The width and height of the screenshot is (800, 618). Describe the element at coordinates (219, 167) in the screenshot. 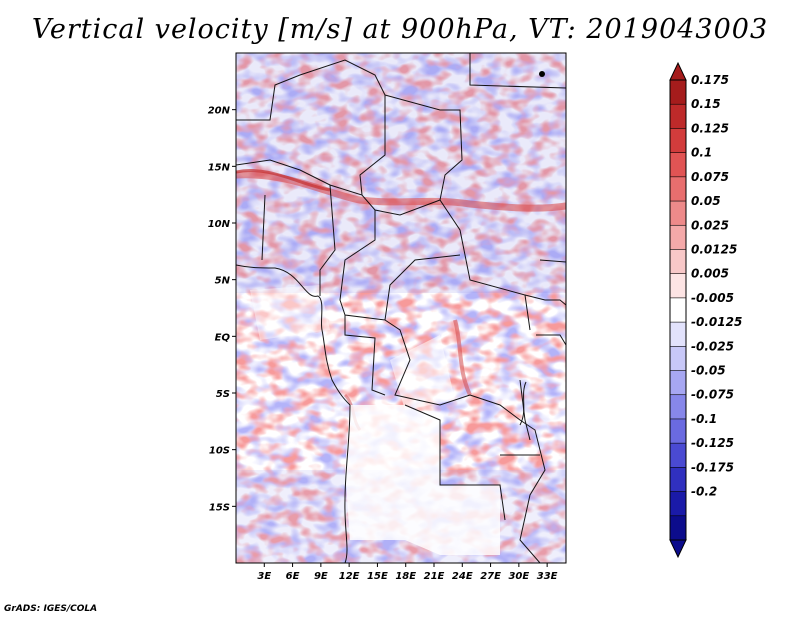

I see `lat-tick-label: 15N` at that location.